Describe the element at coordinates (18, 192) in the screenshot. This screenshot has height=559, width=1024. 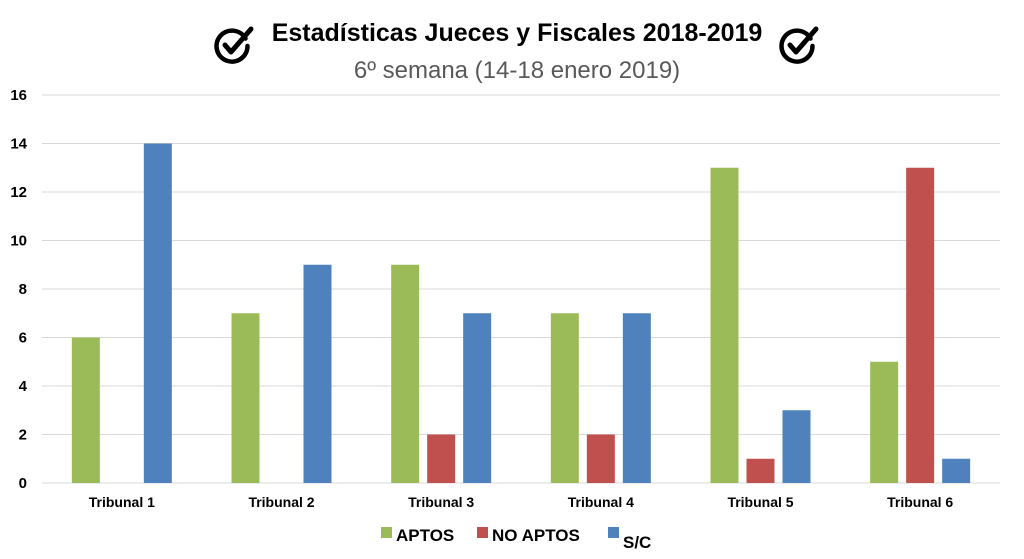
I see `y-tick-label: 12` at that location.